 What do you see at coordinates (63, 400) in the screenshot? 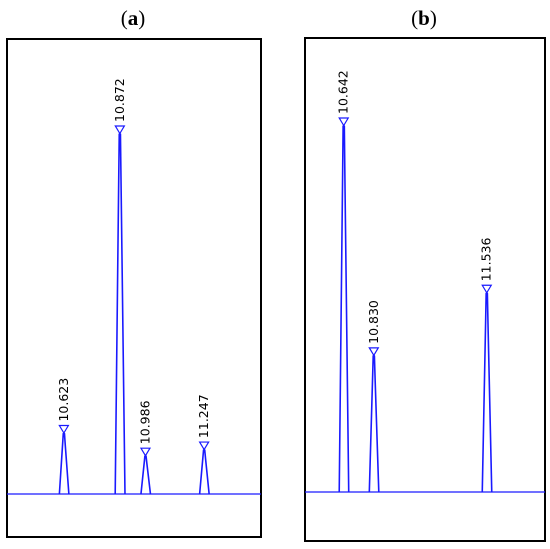
I see `peak-label-a-0: 10.623` at bounding box center [63, 400].